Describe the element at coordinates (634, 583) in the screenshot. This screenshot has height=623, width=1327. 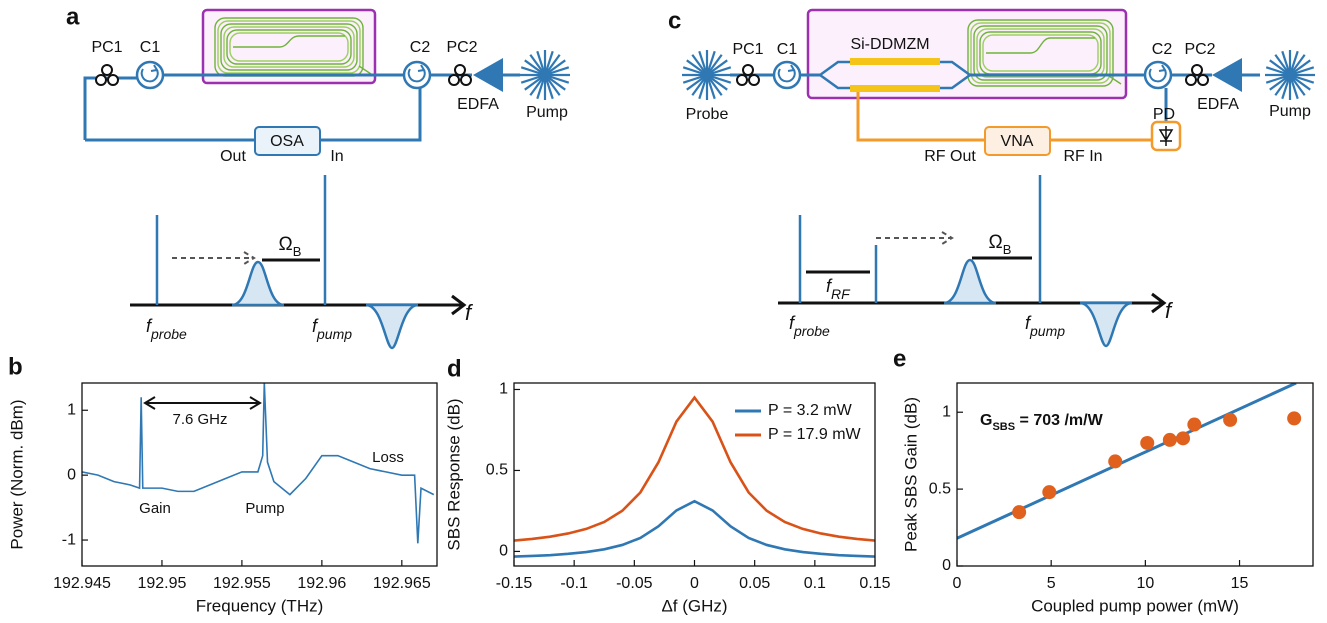
I see `x-tick-label: -0.05` at that location.